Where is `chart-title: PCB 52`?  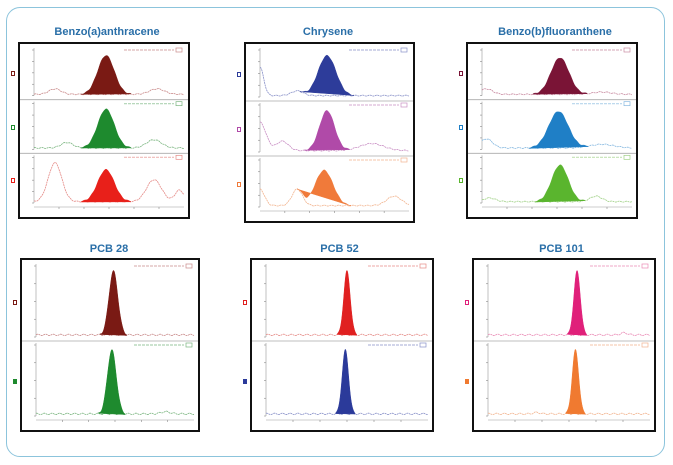
chart-title: PCB 52 is located at coordinates (339, 249).